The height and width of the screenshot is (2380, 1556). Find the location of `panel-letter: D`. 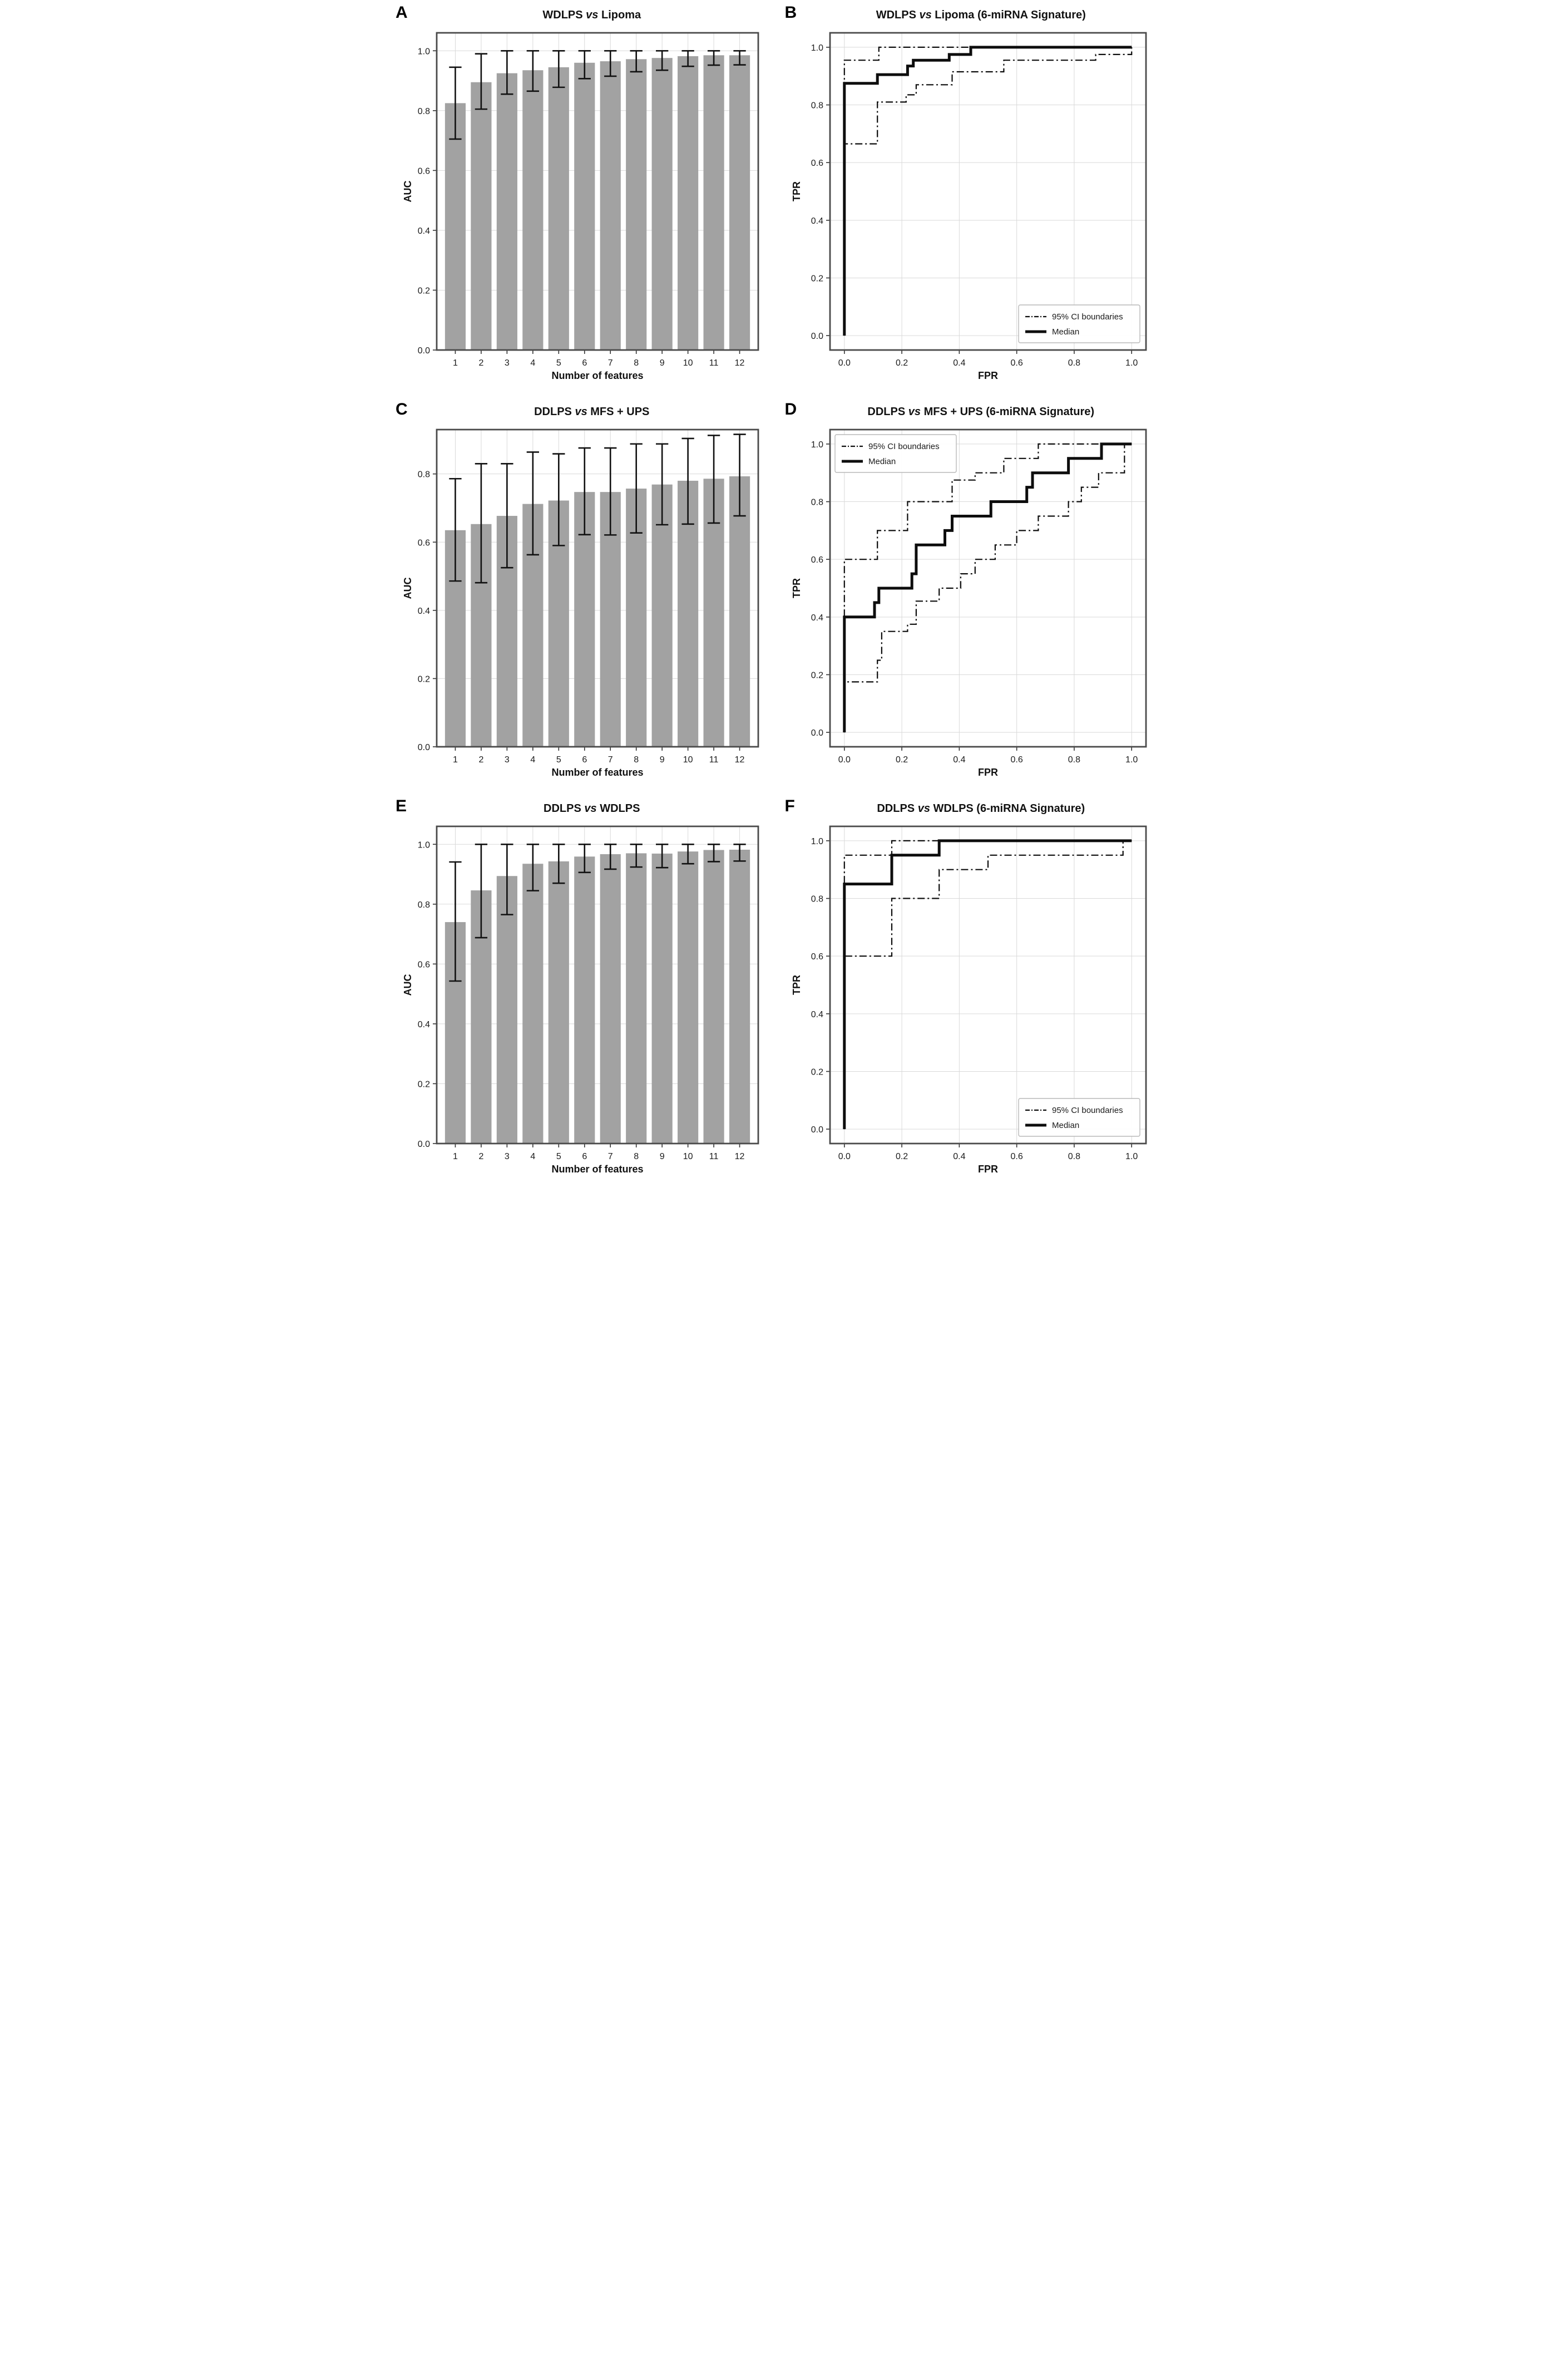

panel-letter: D is located at coordinates (791, 409).